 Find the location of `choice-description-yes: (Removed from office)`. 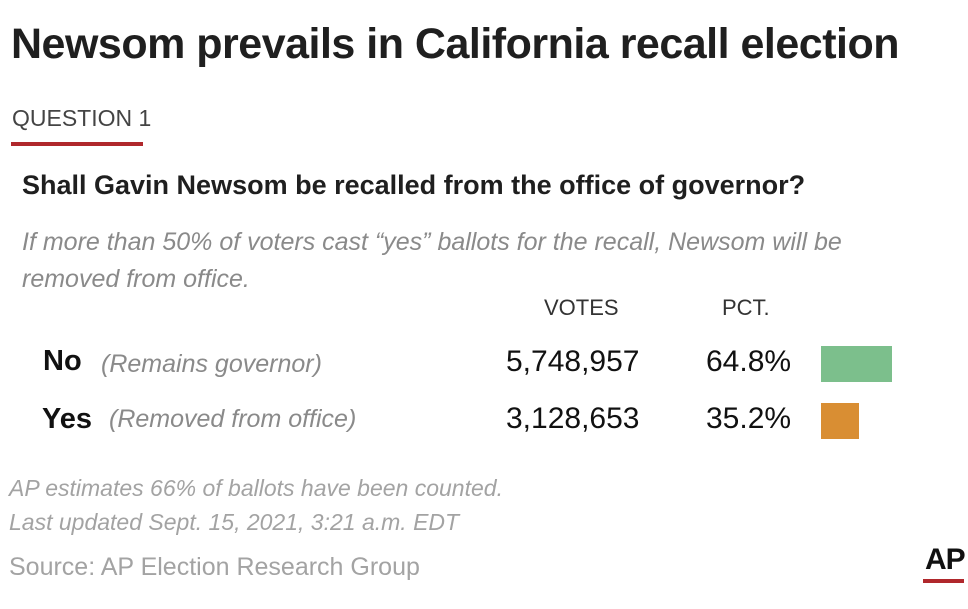

choice-description-yes: (Removed from office) is located at coordinates (233, 419).